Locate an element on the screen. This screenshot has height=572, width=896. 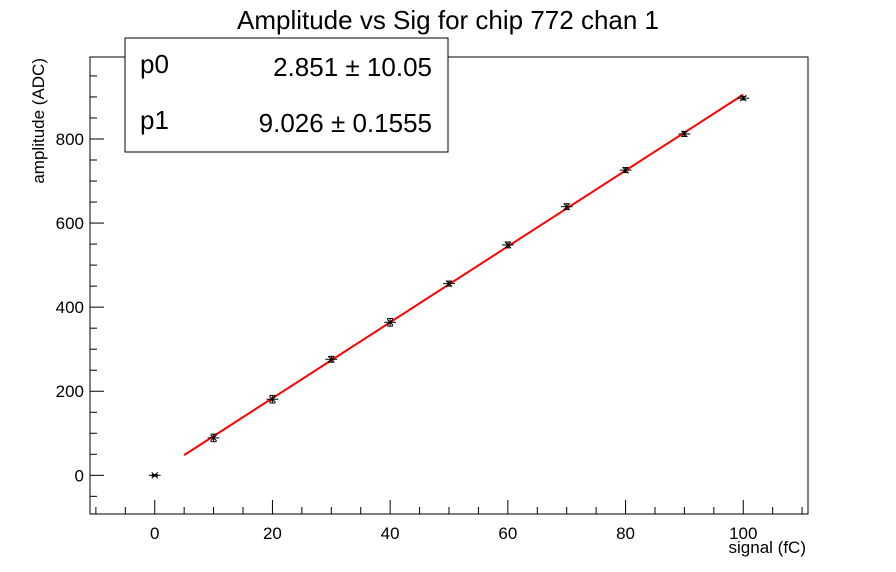
x-tick-label: 60 is located at coordinates (507, 533).